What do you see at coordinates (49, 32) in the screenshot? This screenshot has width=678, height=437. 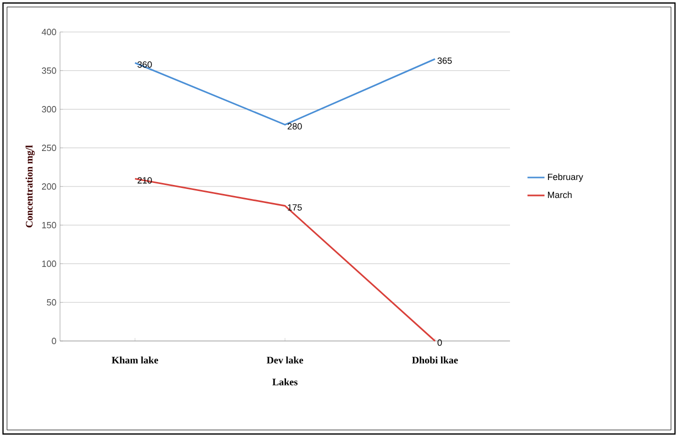 I see `y-tick-label: 400` at bounding box center [49, 32].